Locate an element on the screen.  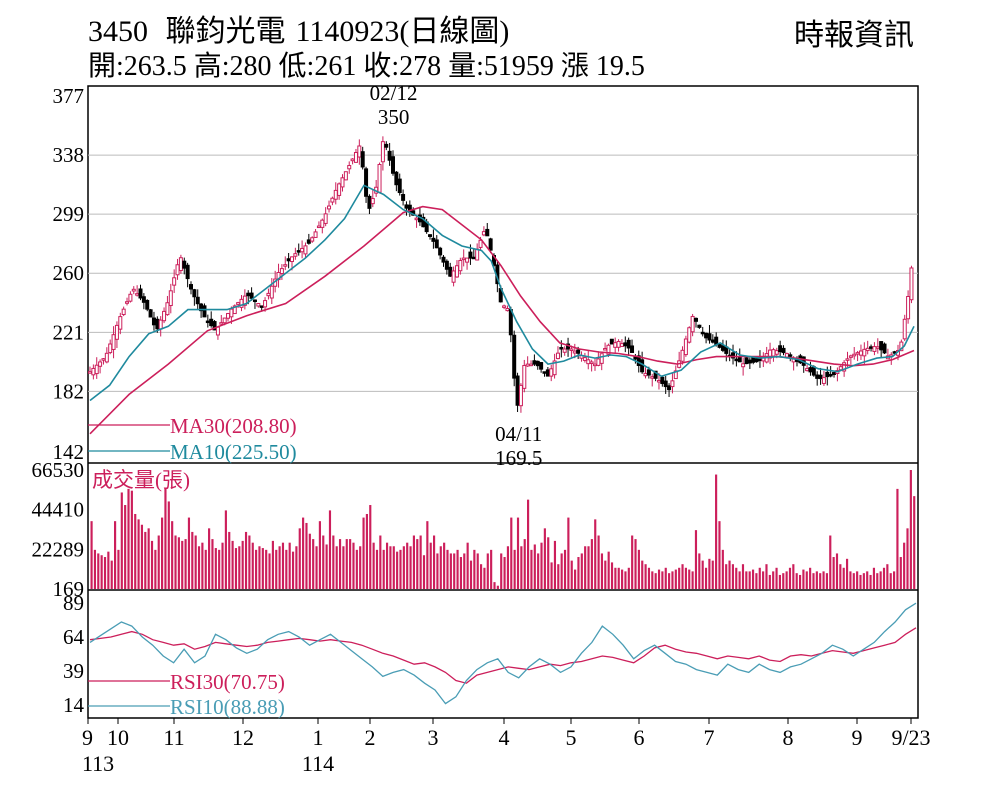
x-tick-label: 11 is located at coordinates (173, 737).